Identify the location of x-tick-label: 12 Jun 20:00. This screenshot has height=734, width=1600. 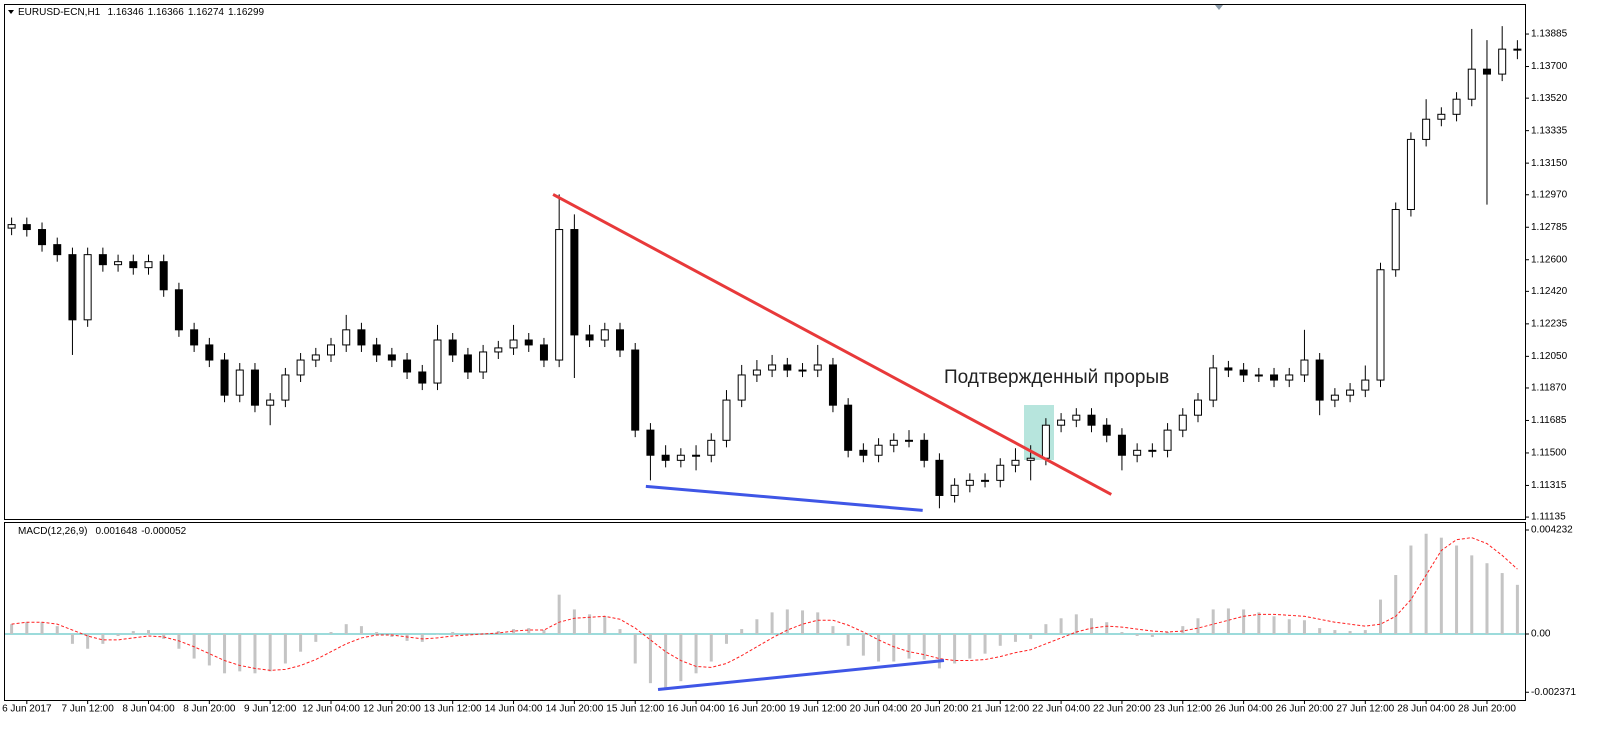
(392, 709).